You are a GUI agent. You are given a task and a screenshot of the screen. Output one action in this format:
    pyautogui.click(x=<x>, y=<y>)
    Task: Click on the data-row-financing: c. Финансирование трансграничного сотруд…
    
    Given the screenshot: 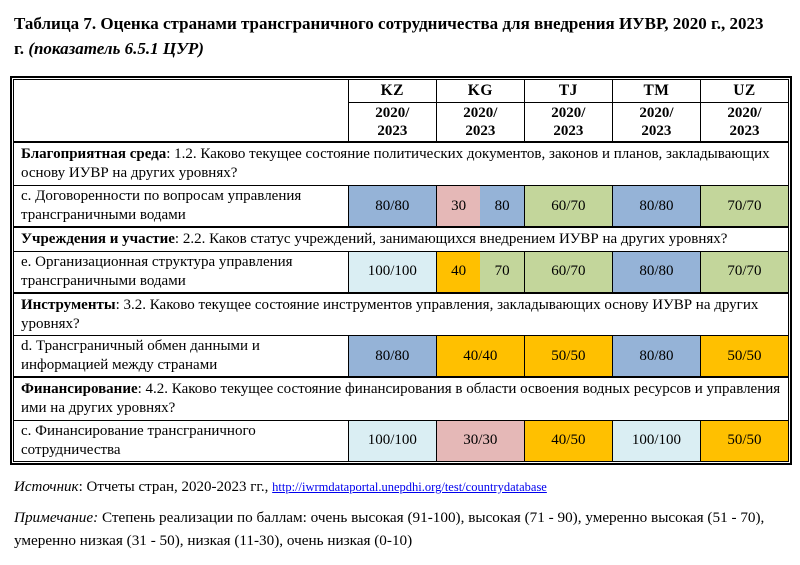 What is the action you would take?
    pyautogui.click(x=401, y=440)
    